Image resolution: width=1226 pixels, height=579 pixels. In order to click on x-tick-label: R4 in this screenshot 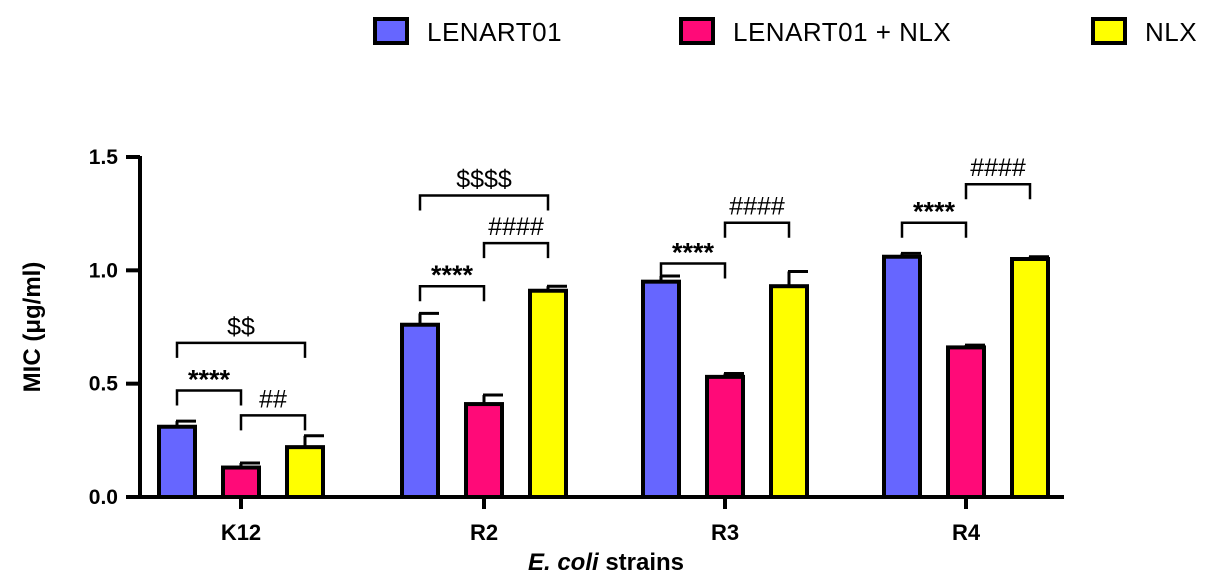, I will do `click(966, 532)`.